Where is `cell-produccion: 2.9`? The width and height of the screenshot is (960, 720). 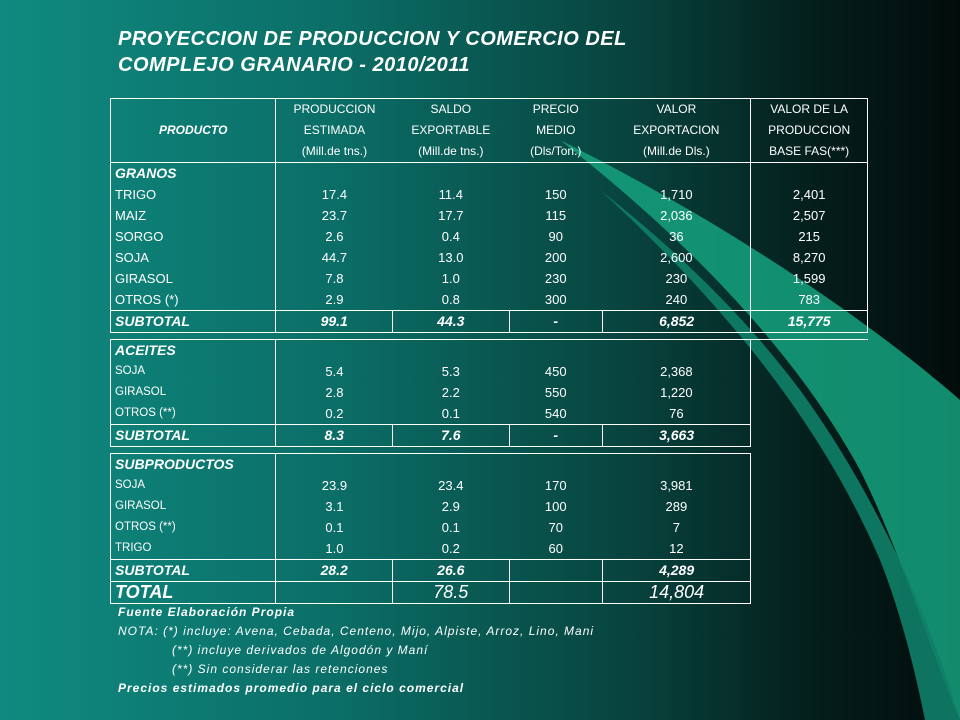 cell-produccion: 2.9 is located at coordinates (334, 299).